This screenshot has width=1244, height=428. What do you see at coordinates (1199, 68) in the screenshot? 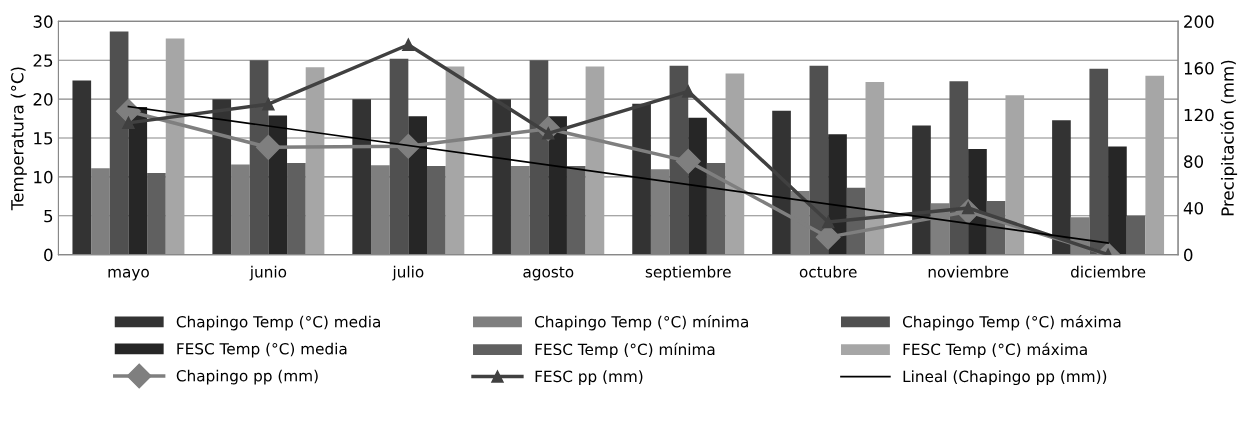
I see `y2-tick-label: 160` at bounding box center [1199, 68].